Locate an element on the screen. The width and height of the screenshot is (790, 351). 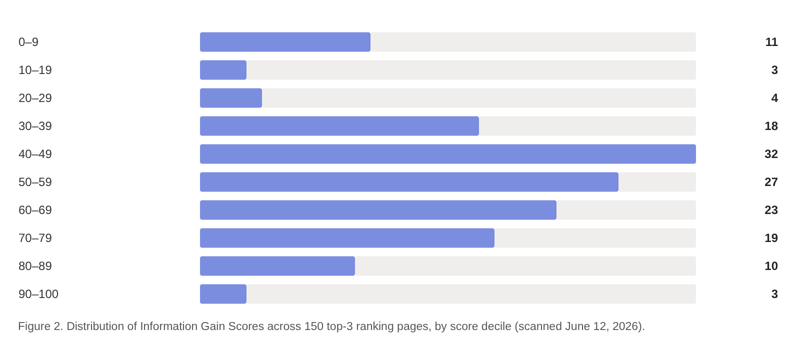
y-tick-label: 50–59 is located at coordinates (35, 182).